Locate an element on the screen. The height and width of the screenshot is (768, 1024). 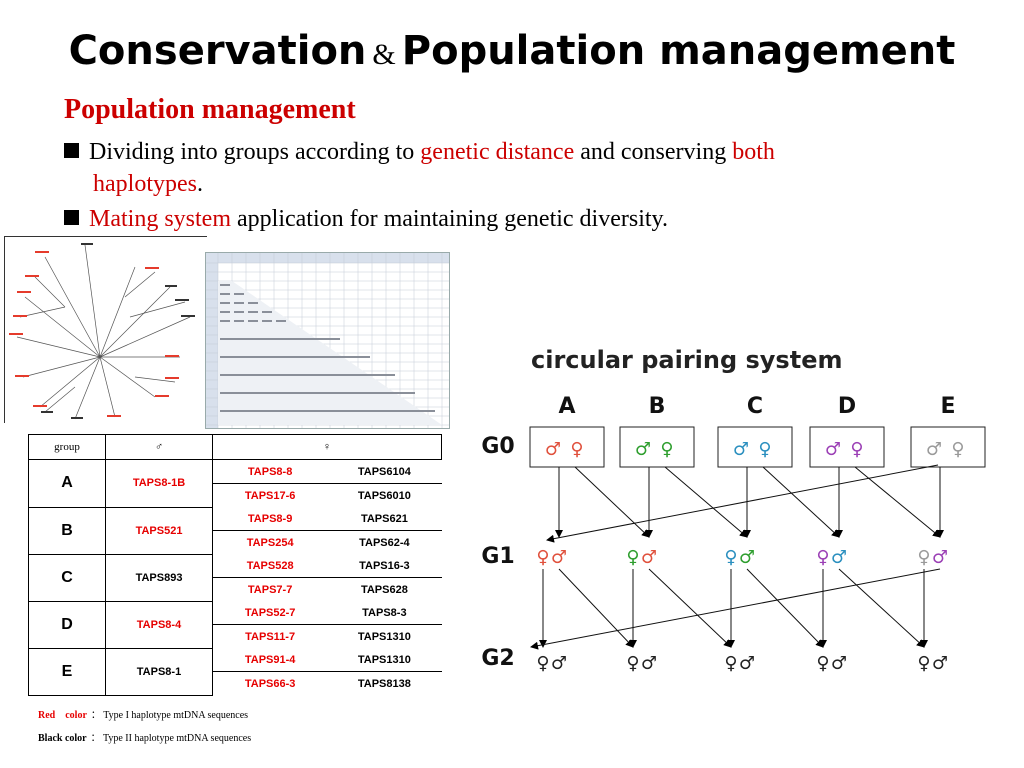
female-id: TAPS11-7 is located at coordinates (270, 636).